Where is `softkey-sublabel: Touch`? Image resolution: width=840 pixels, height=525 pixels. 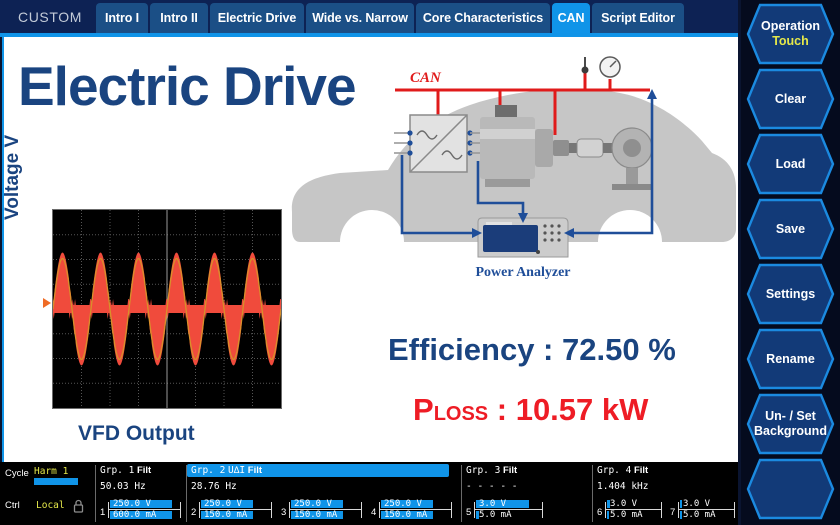 softkey-sublabel: Touch is located at coordinates (790, 41).